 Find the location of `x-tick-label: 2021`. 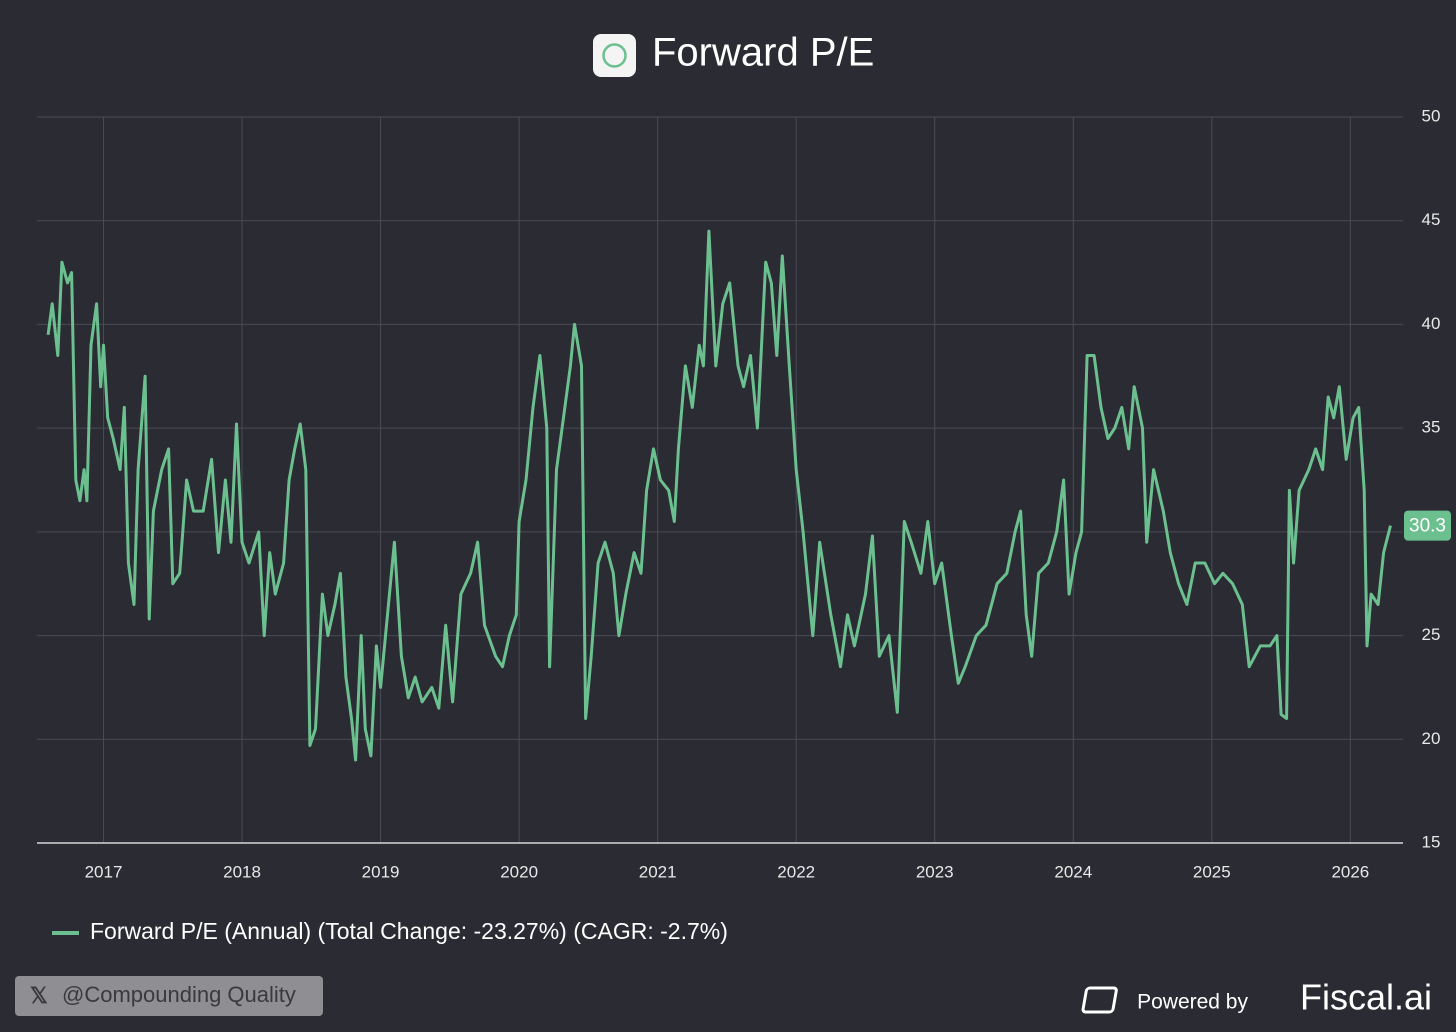

x-tick-label: 2021 is located at coordinates (658, 871).